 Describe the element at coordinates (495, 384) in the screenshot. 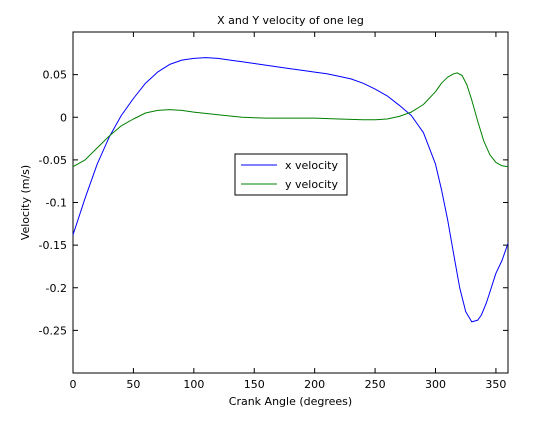

I see `x-tick-label: 350` at that location.